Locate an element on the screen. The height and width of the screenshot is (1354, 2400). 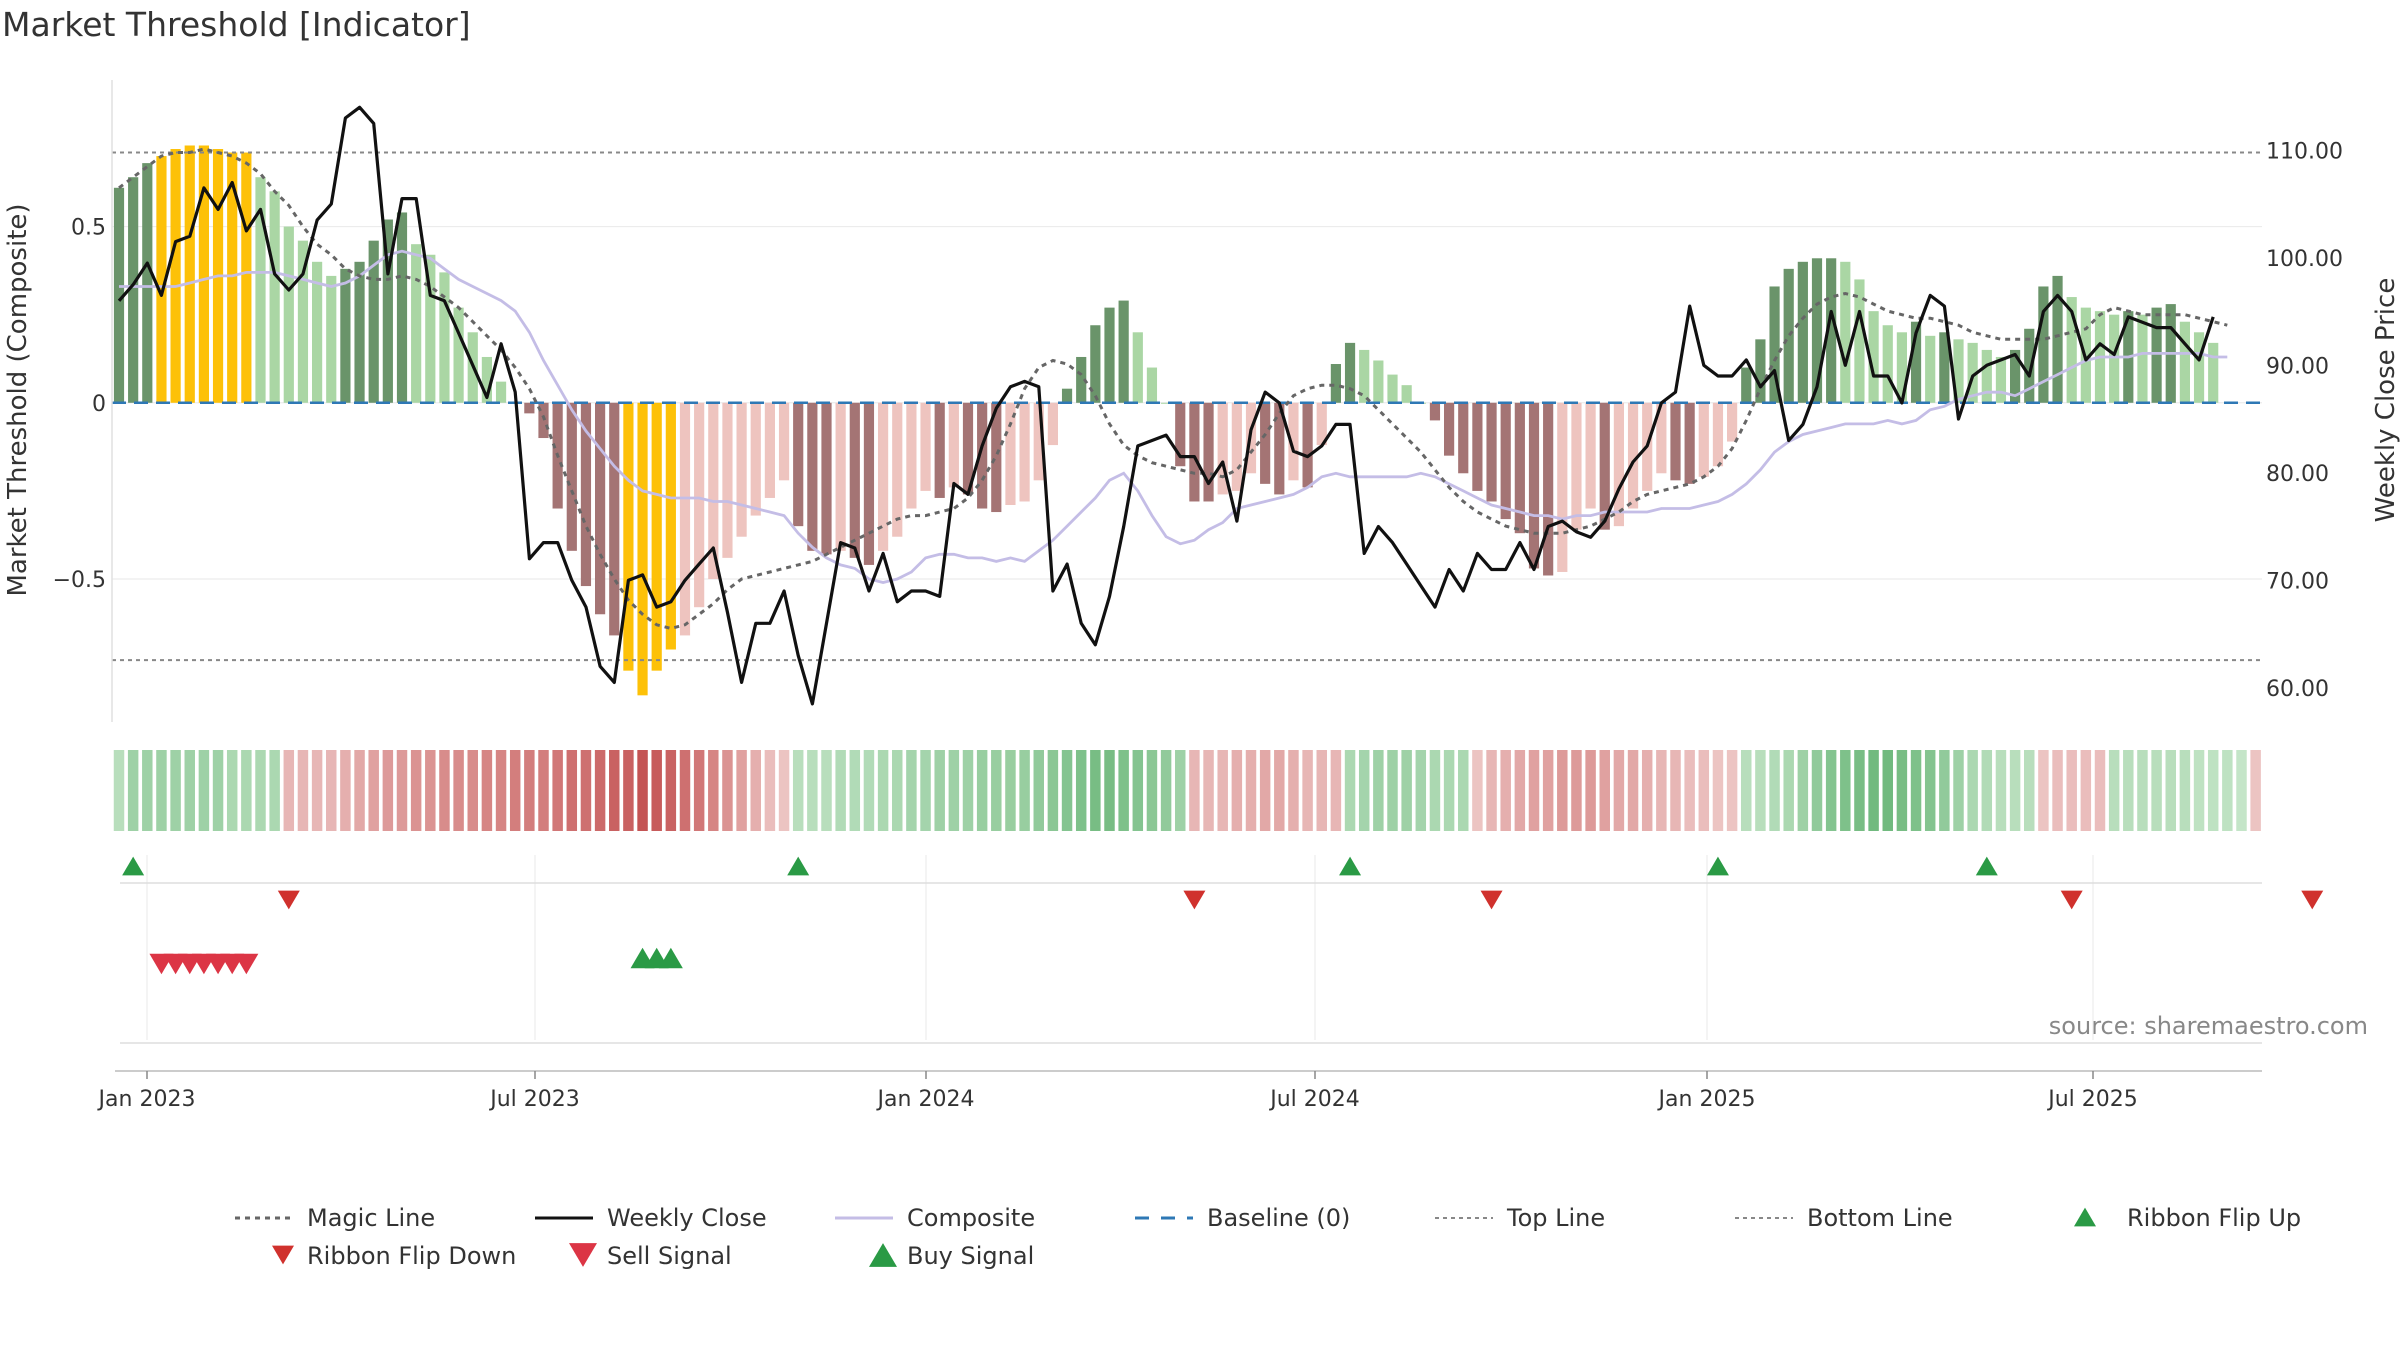
legend-triangle-up-icon is located at coordinates (883, 1255).